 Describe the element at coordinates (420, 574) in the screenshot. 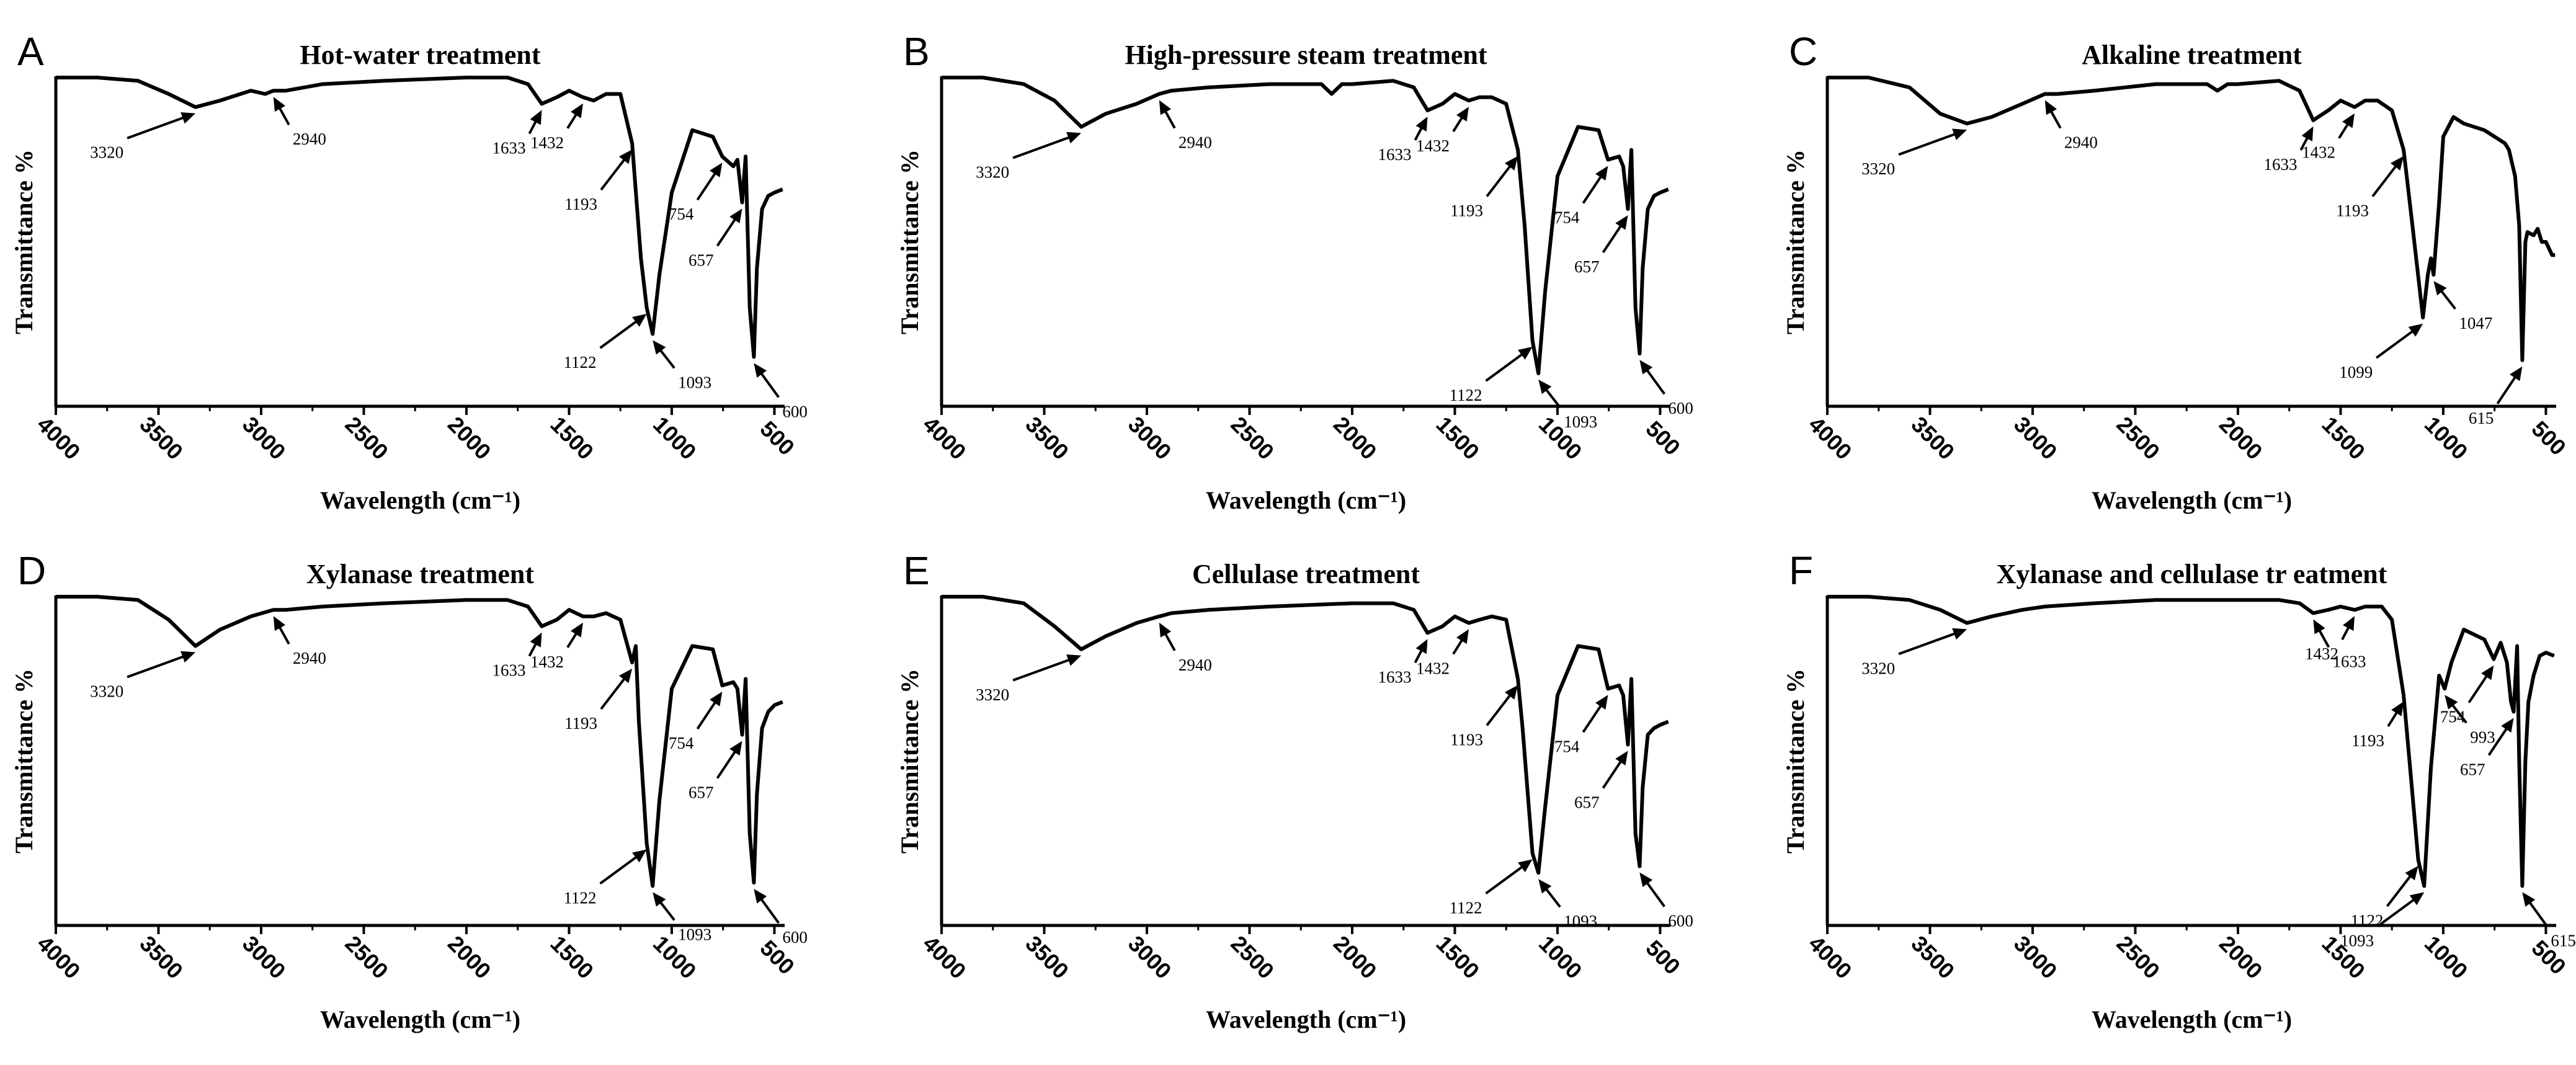

I see `chart-title: Xylanase treatment` at that location.